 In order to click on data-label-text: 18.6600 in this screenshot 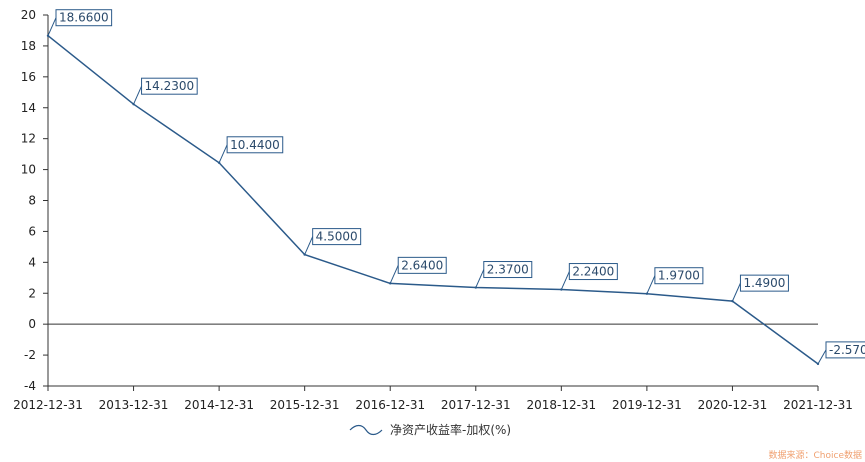, I will do `click(84, 18)`.